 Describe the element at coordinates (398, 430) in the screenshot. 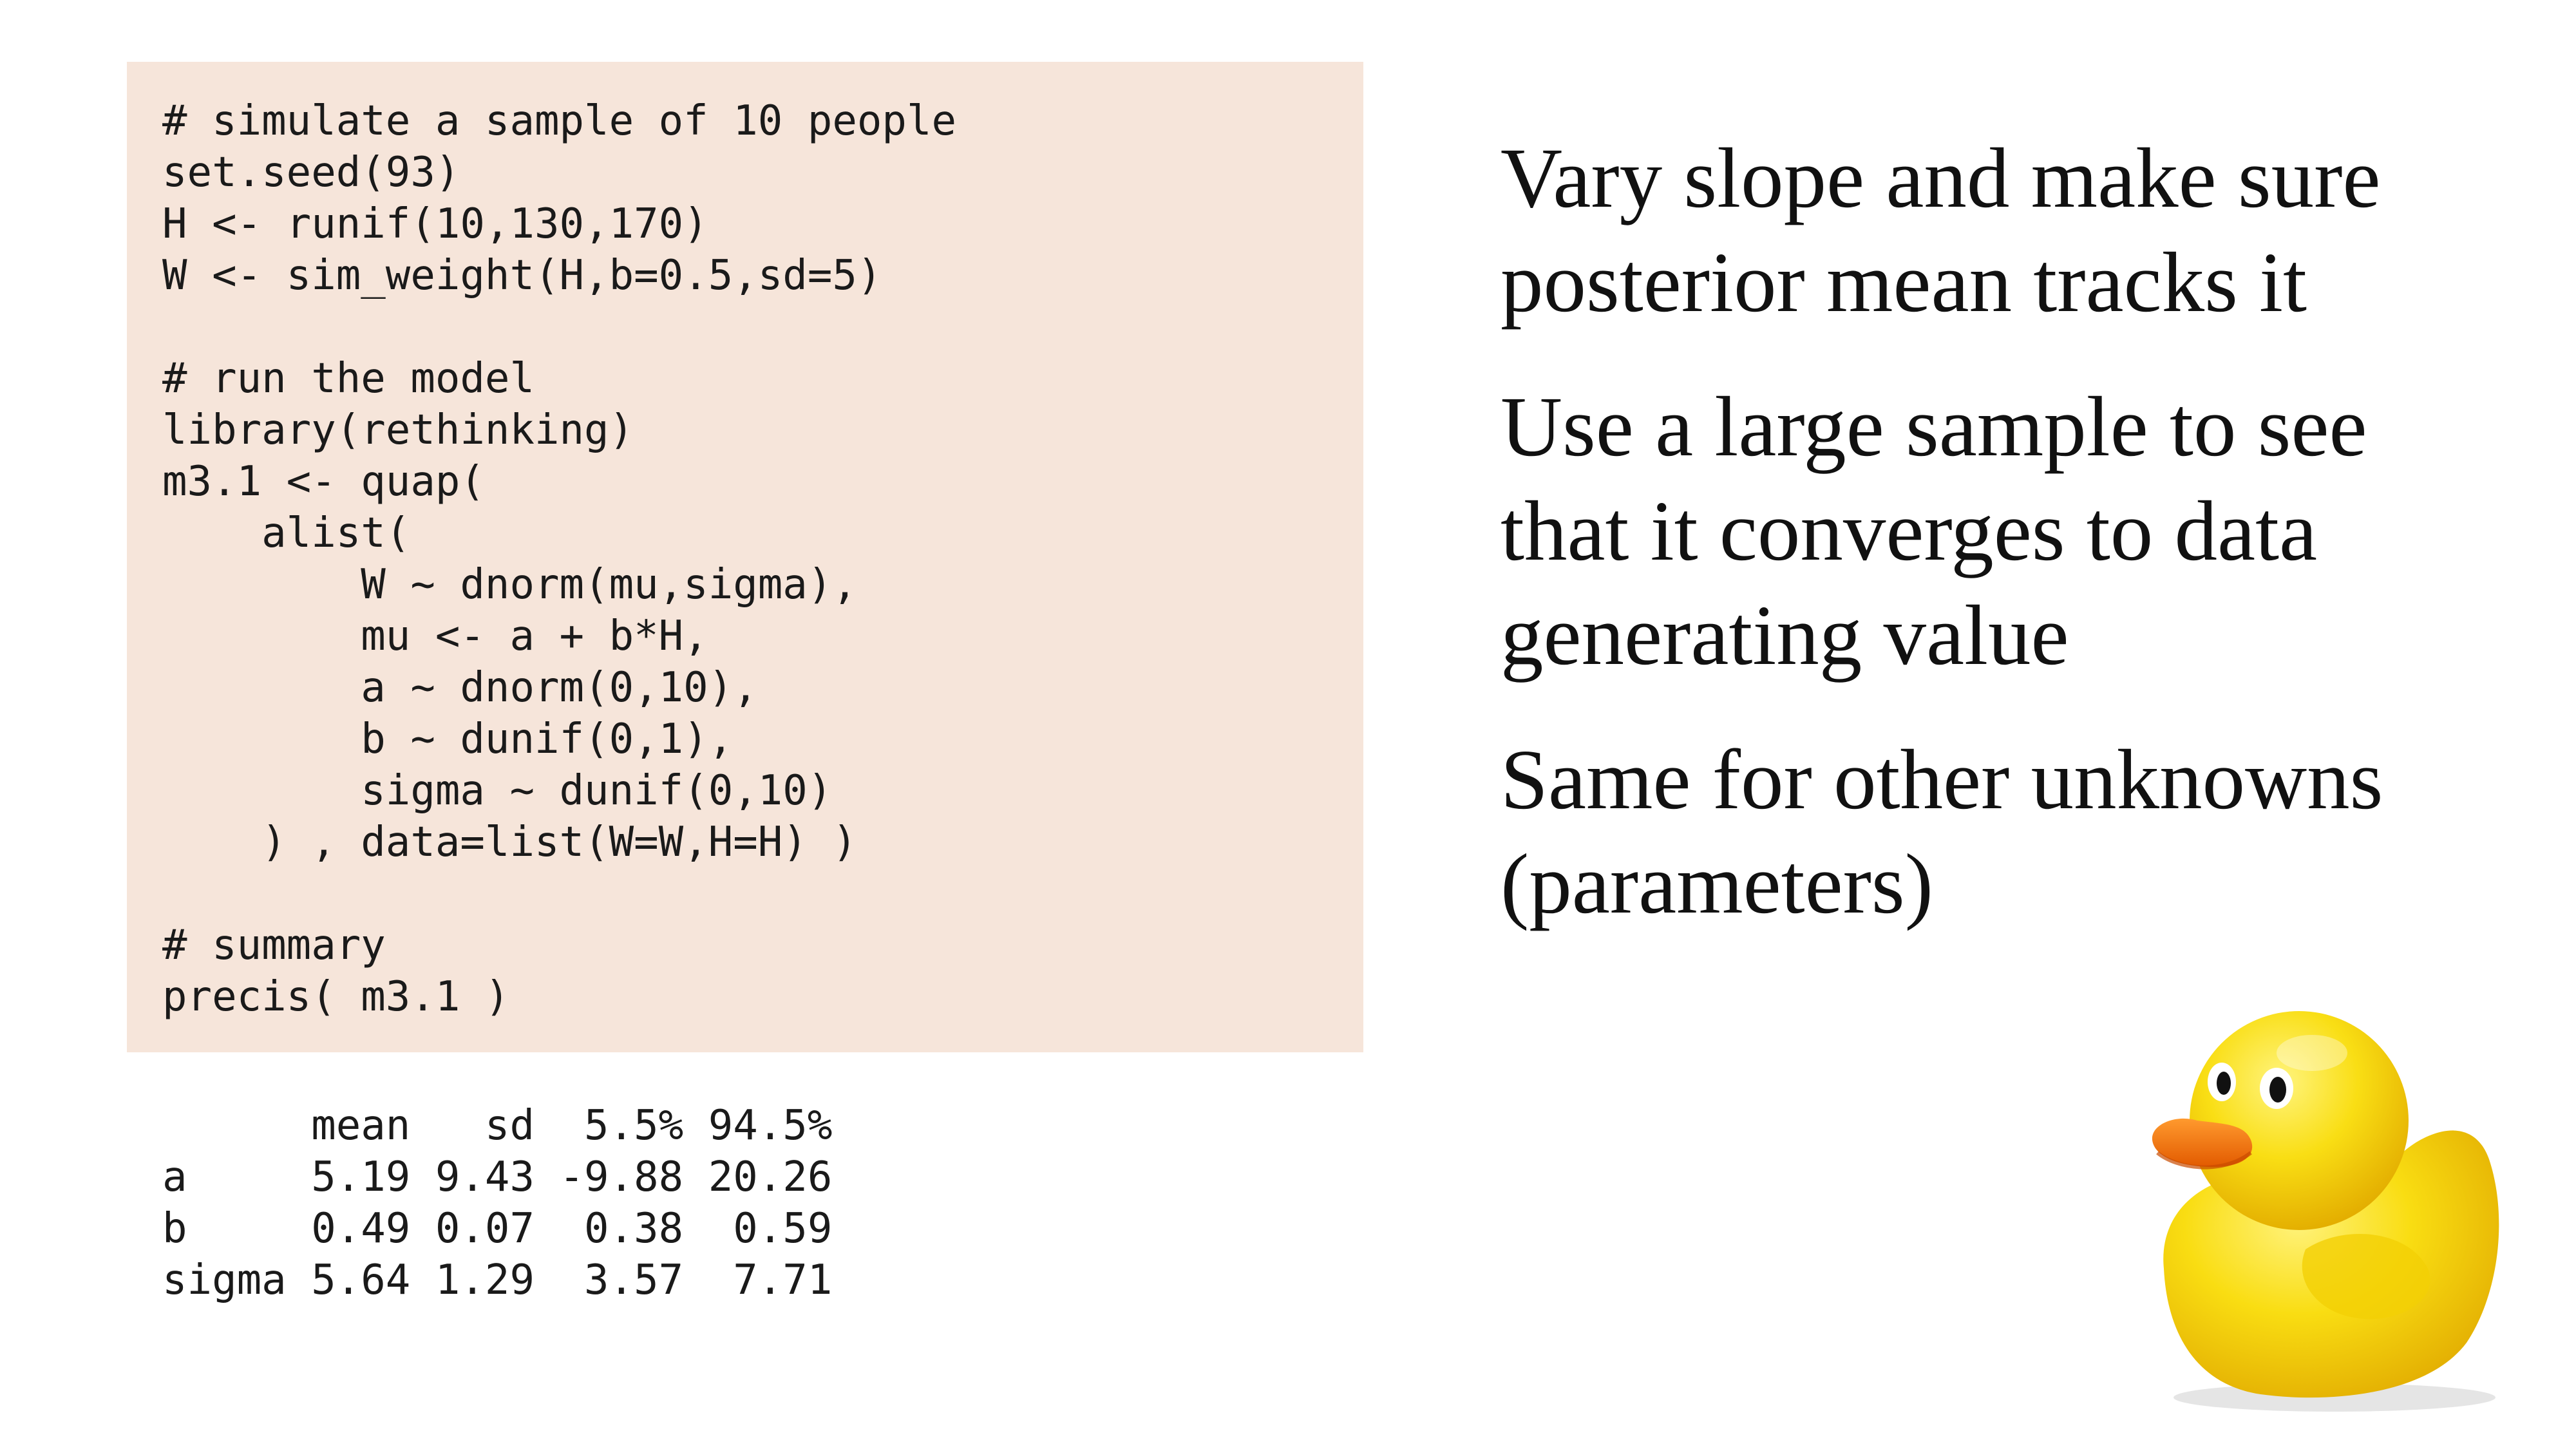

I see `code-line: library(rethinking)` at that location.